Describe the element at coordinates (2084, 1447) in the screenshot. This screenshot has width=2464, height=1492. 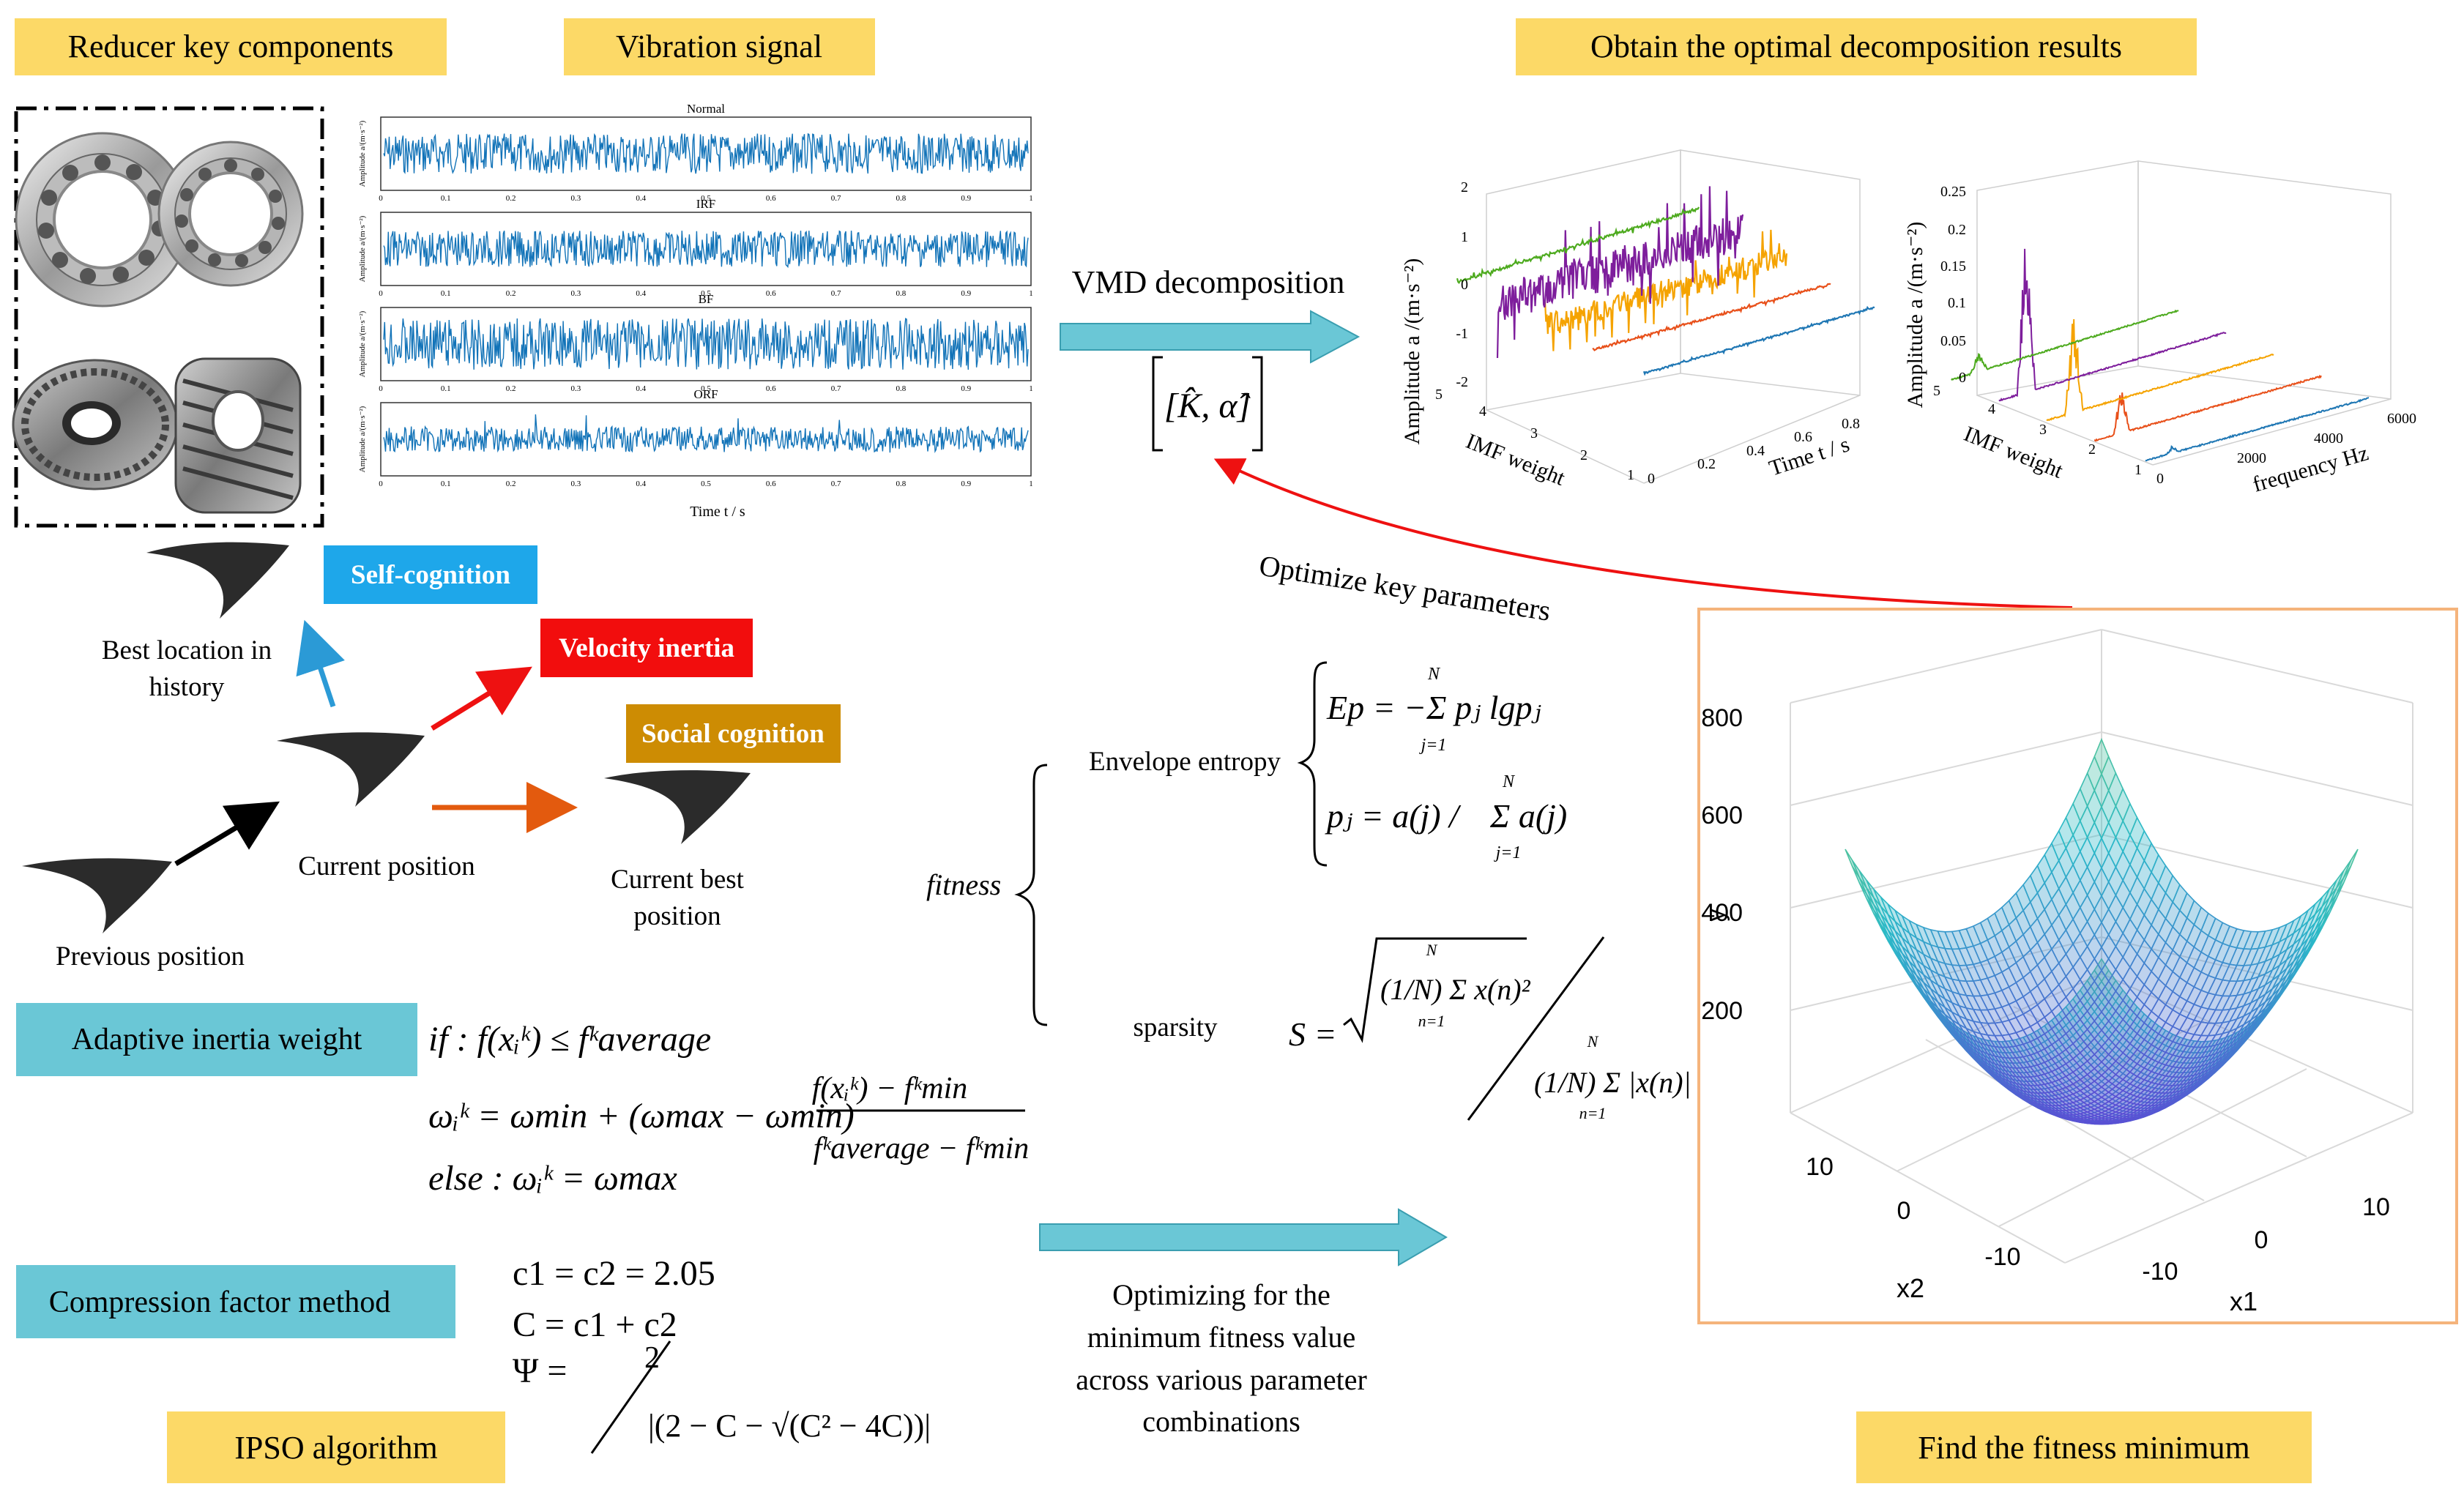
I see `label-find-minimum: Find the fitness minimum` at that location.